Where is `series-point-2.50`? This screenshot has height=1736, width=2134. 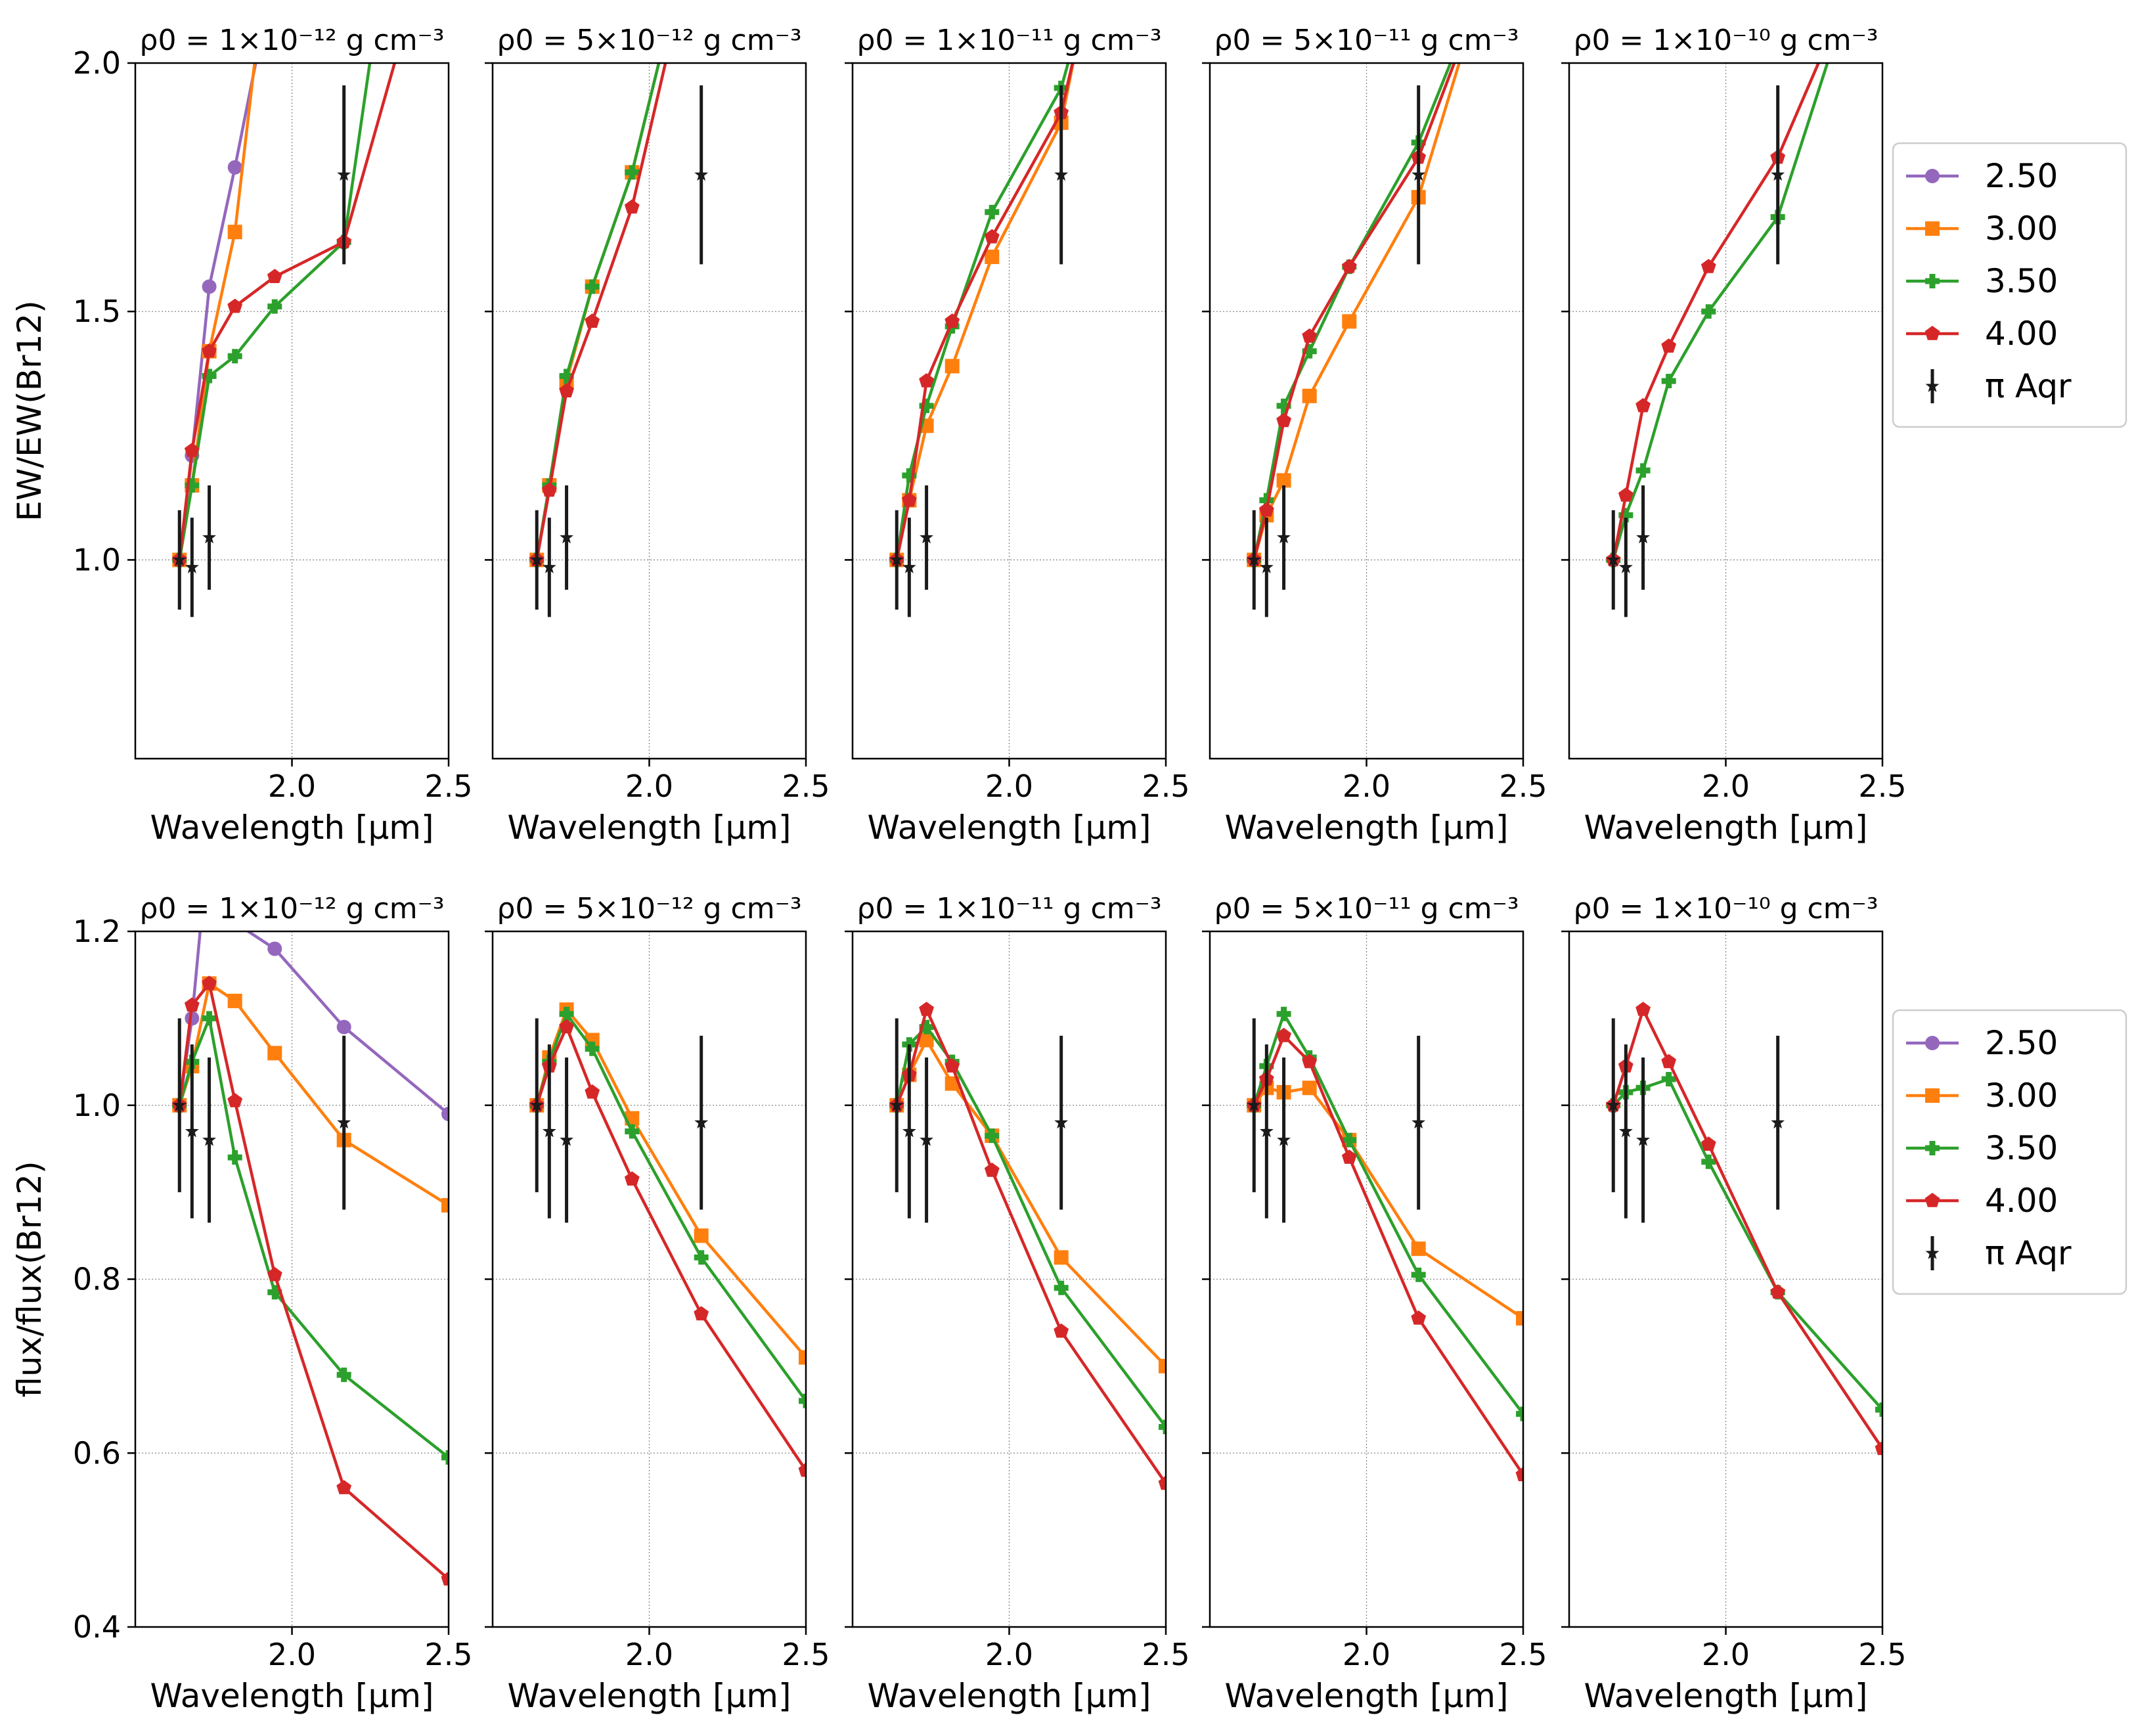
series-point-2.50 is located at coordinates (209, 286).